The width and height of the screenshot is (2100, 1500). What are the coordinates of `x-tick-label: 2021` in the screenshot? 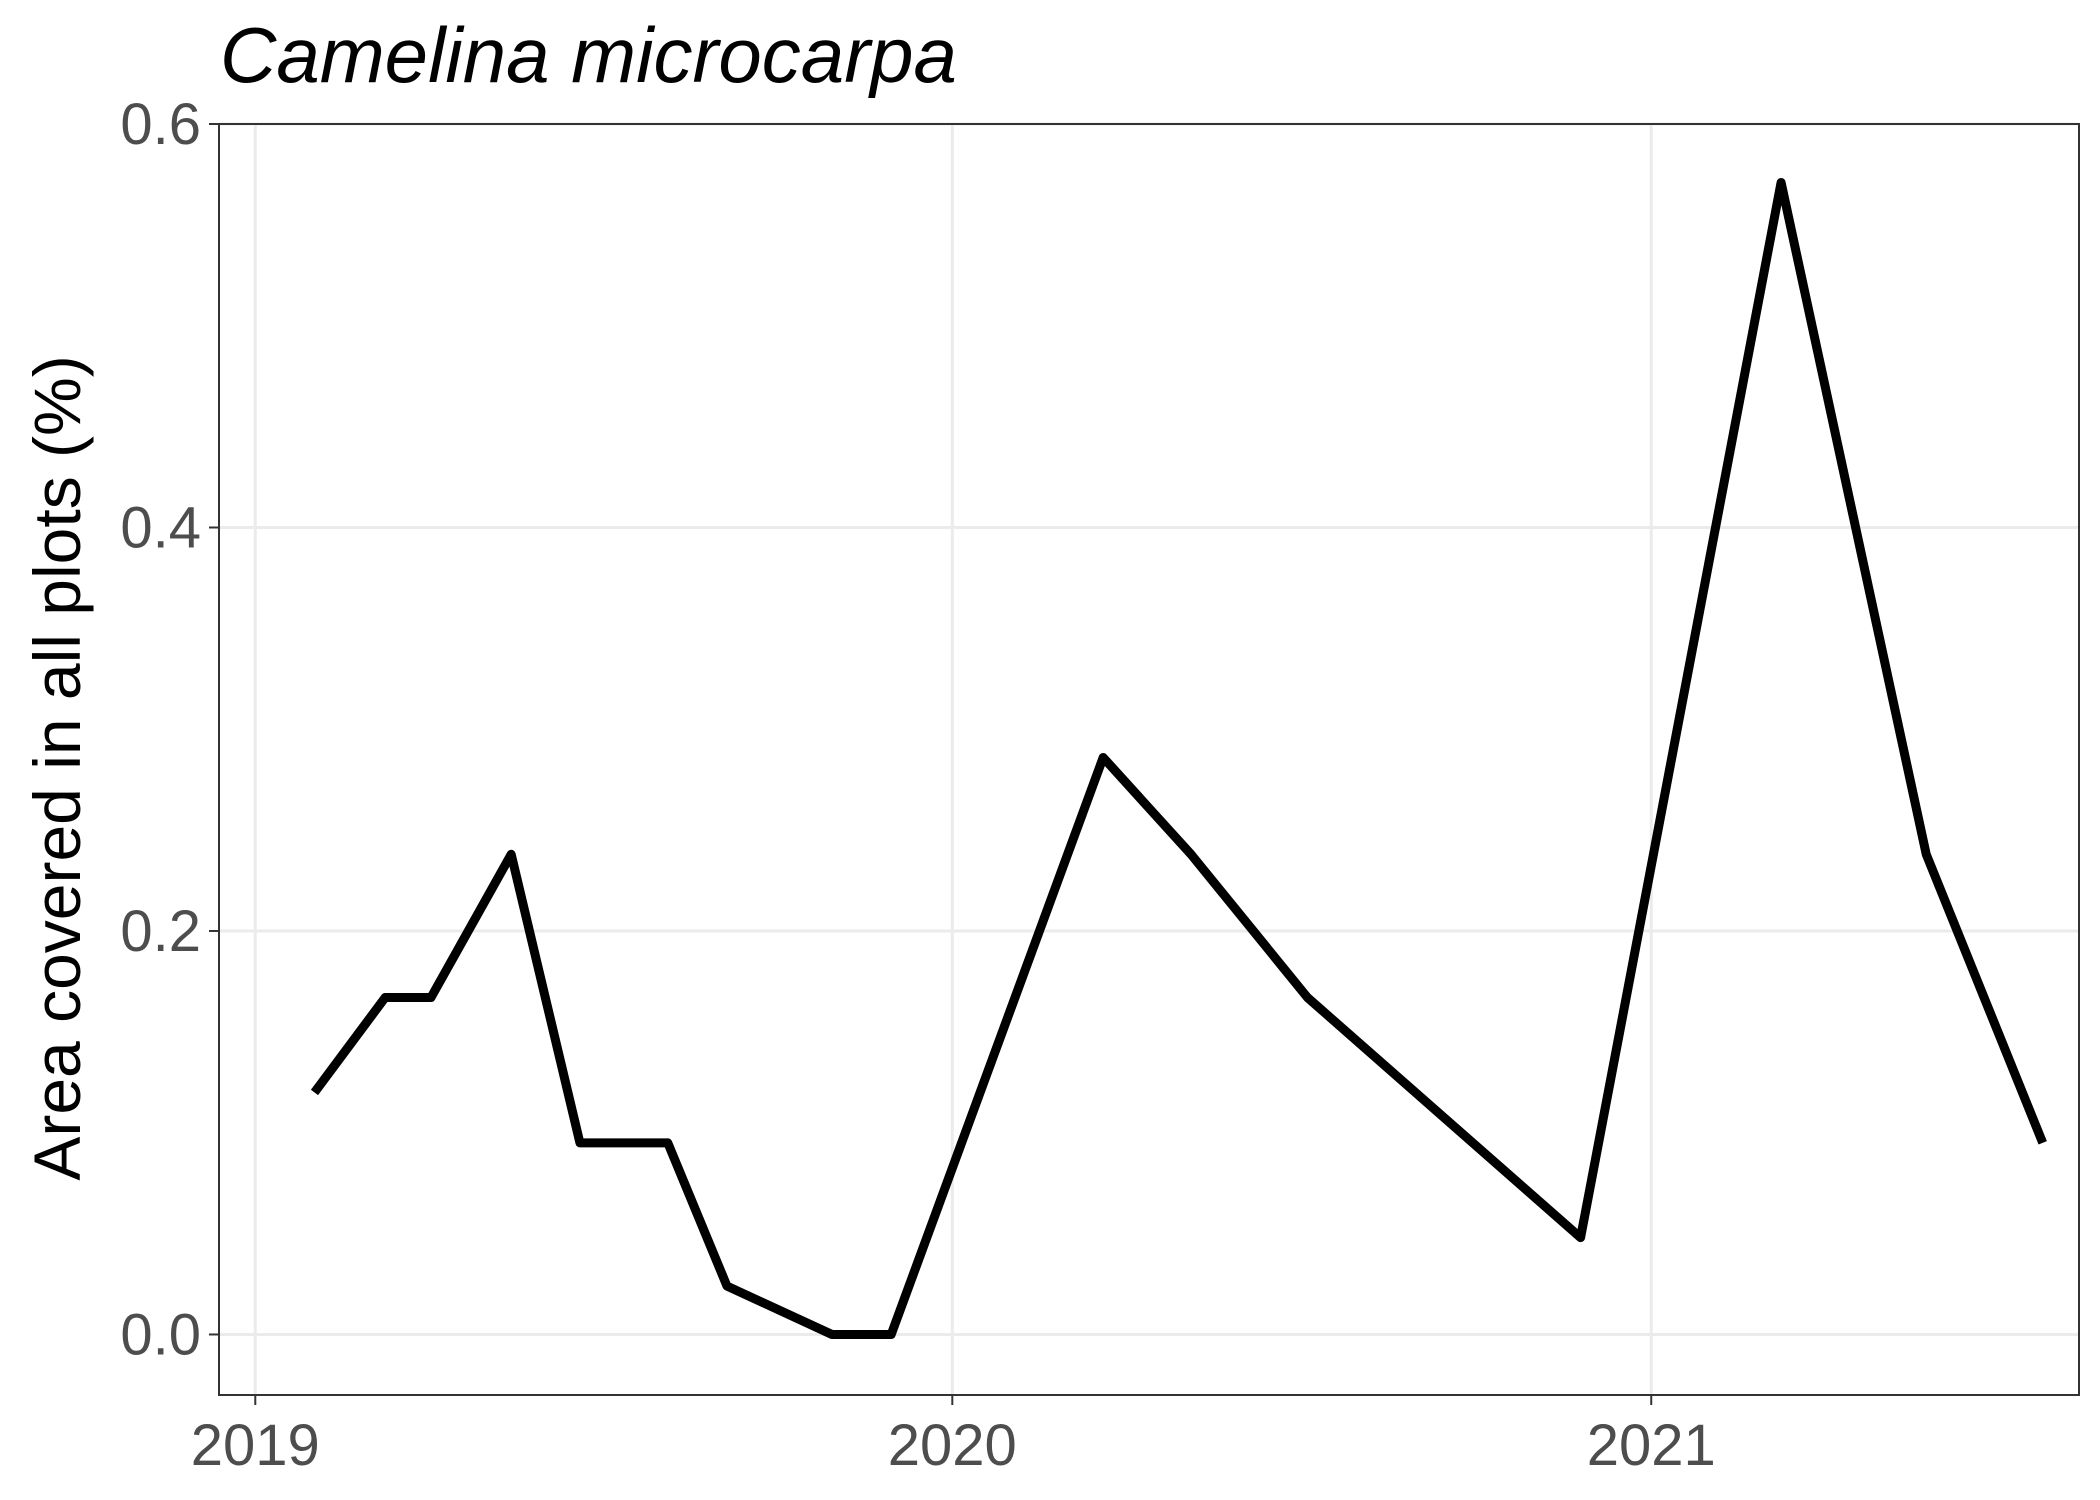 It's located at (1651, 1445).